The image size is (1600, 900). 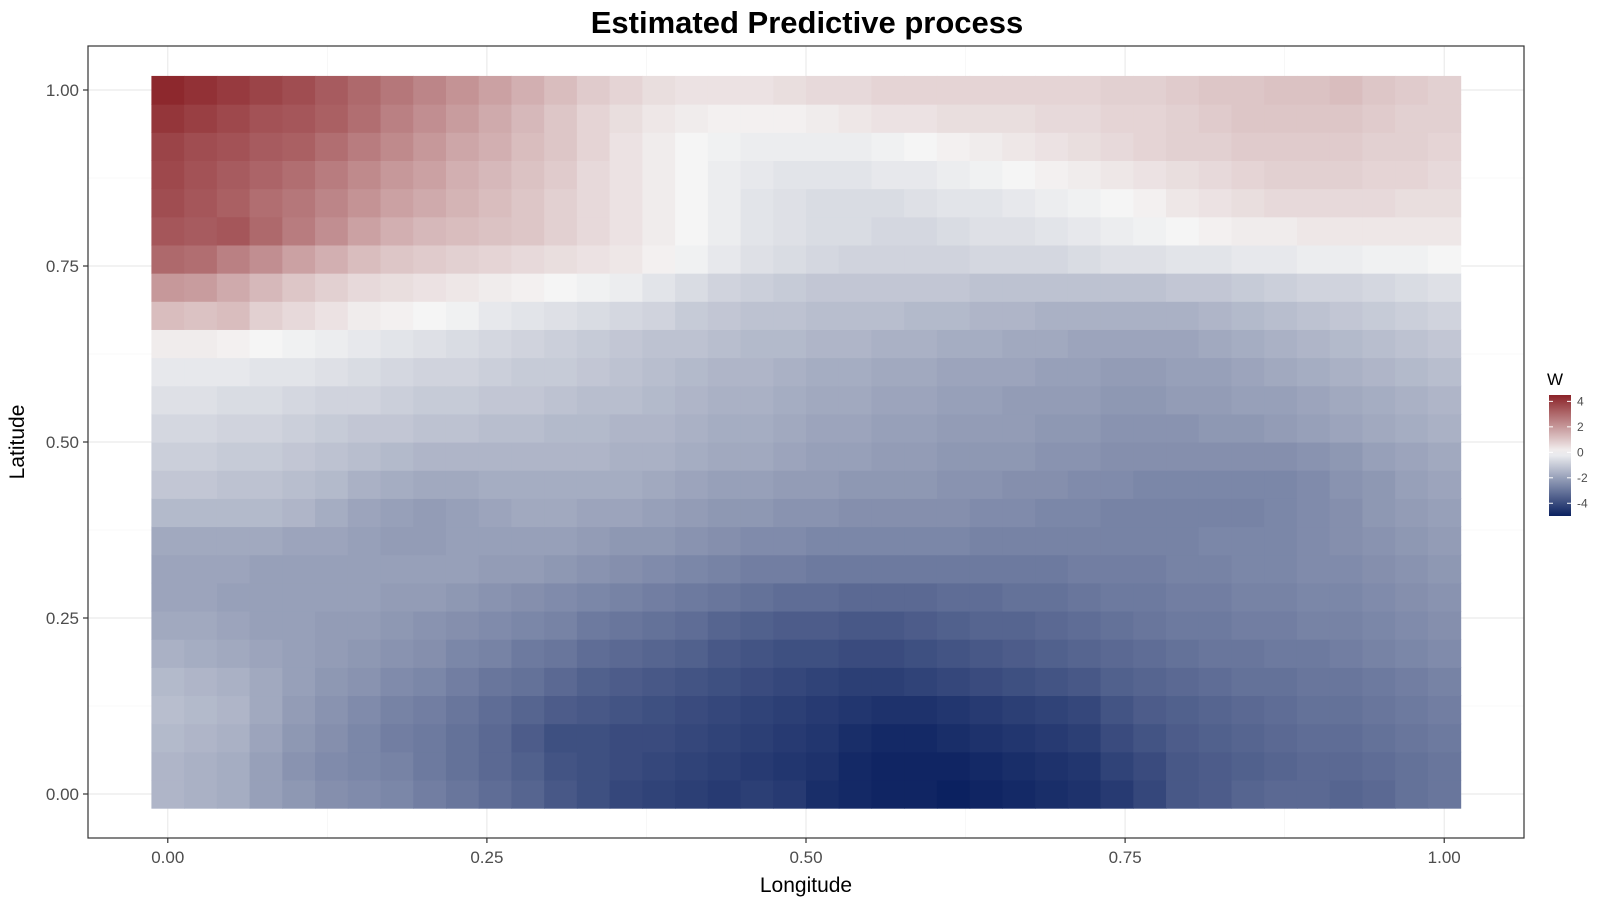 I want to click on y-axis: 0.00 0.25 0.50 0.75 1.00, so click(x=67, y=442).